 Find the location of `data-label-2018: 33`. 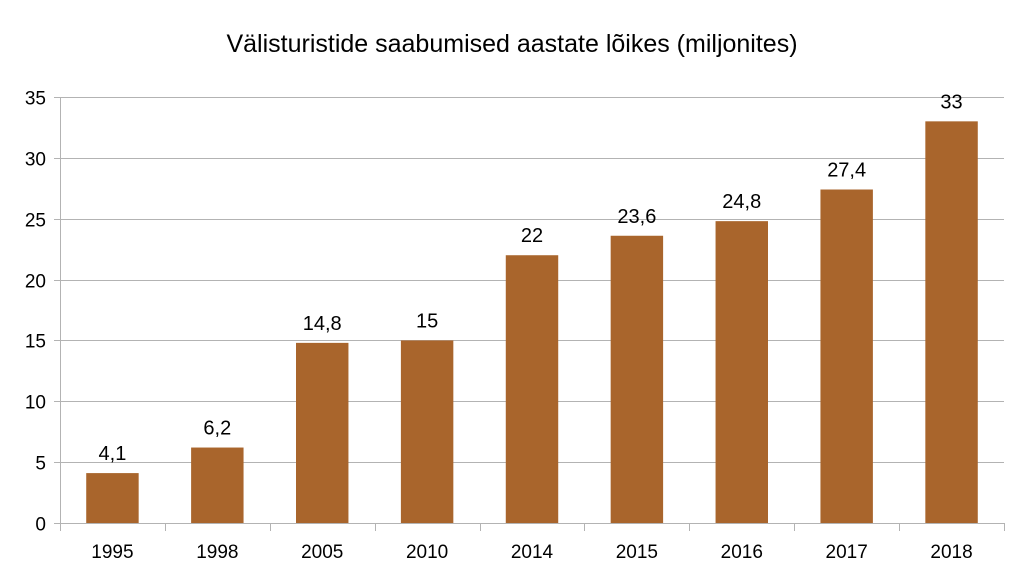

data-label-2018: 33 is located at coordinates (951, 102).